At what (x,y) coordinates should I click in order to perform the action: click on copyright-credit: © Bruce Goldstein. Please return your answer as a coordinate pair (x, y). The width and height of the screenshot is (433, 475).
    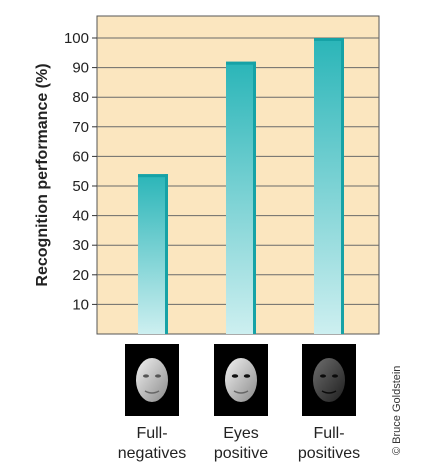
    Looking at the image, I should click on (397, 410).